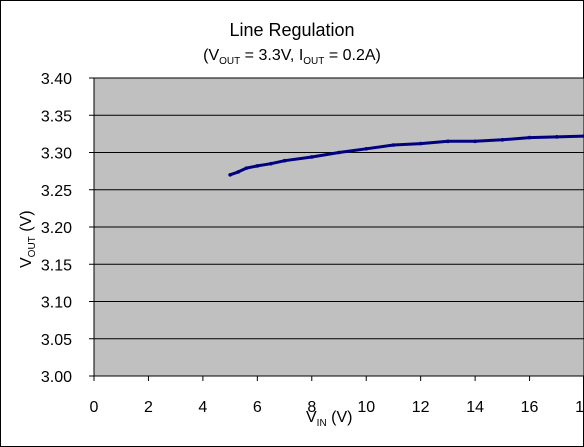  Describe the element at coordinates (56, 116) in the screenshot. I see `y-tick-label: 3.35` at that location.